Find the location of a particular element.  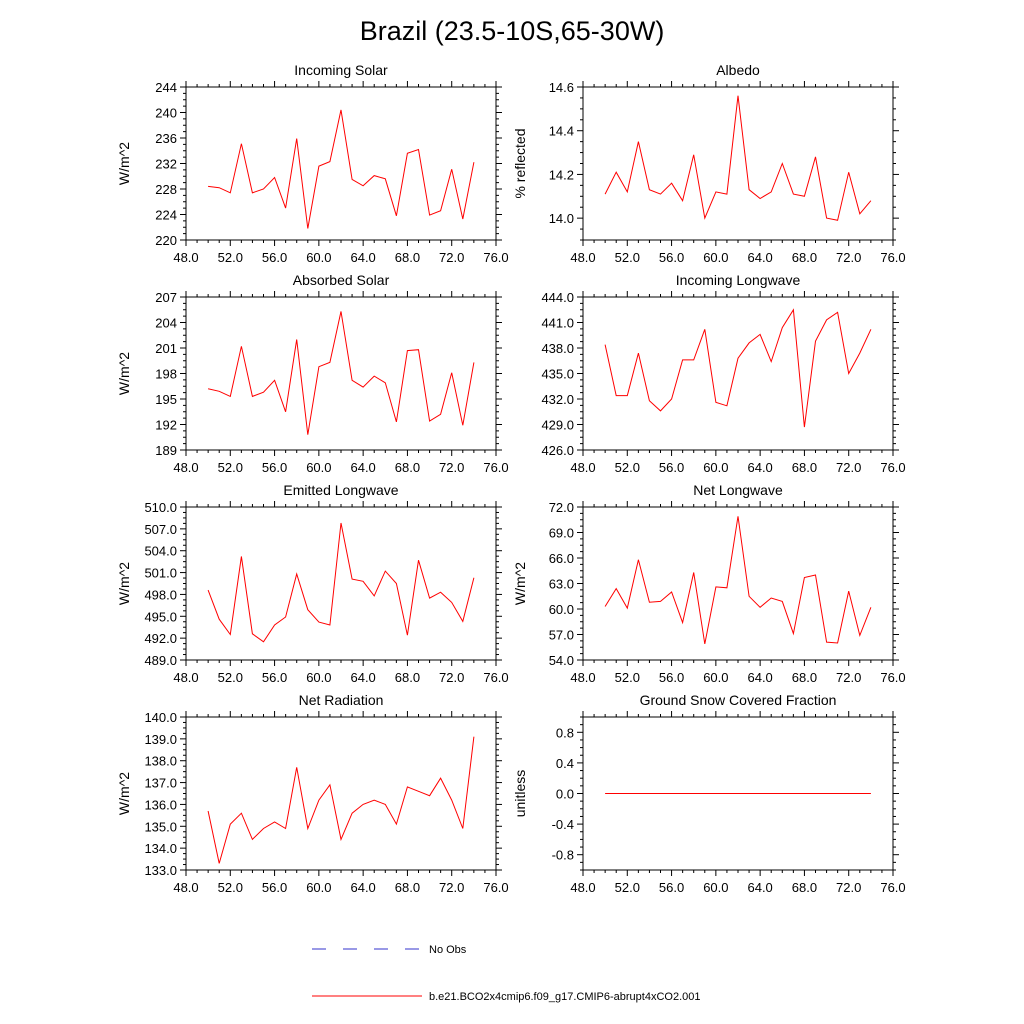

y-tick-label: 134.0 is located at coordinates (160, 848).